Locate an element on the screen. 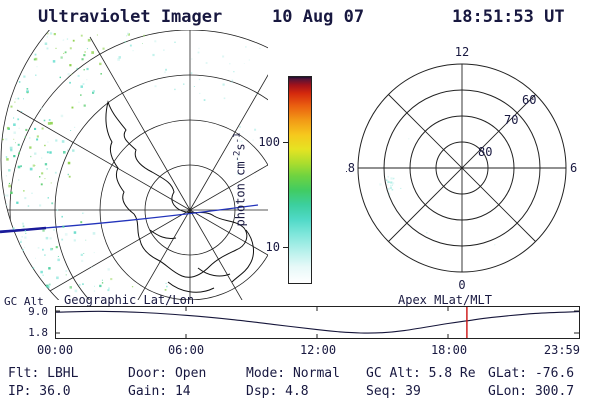 Image resolution: width=600 pixels, height=400 pixels. mlt-label-6: 6 is located at coordinates (573, 168).